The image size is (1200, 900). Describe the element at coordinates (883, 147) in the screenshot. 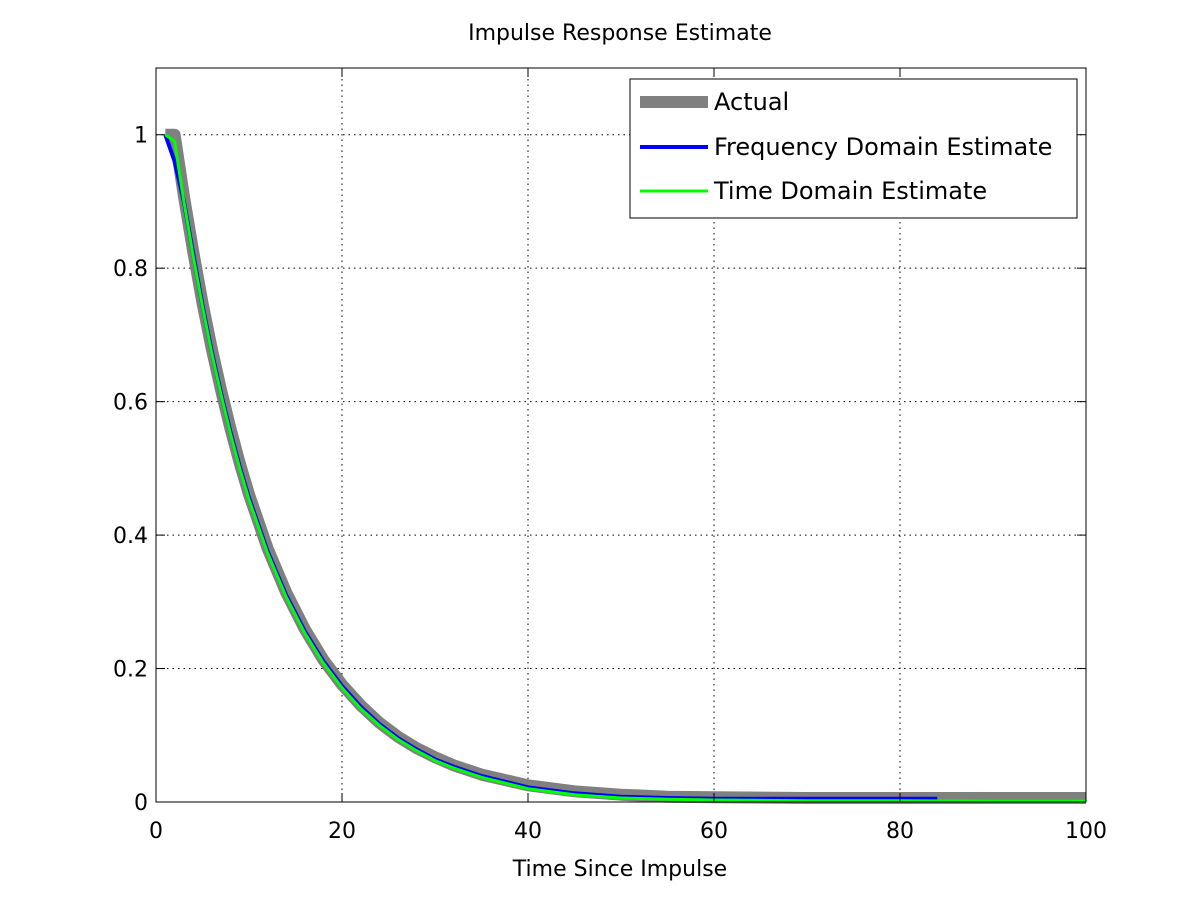

I see `legend-label-1: Frequency Domain Estimate` at that location.